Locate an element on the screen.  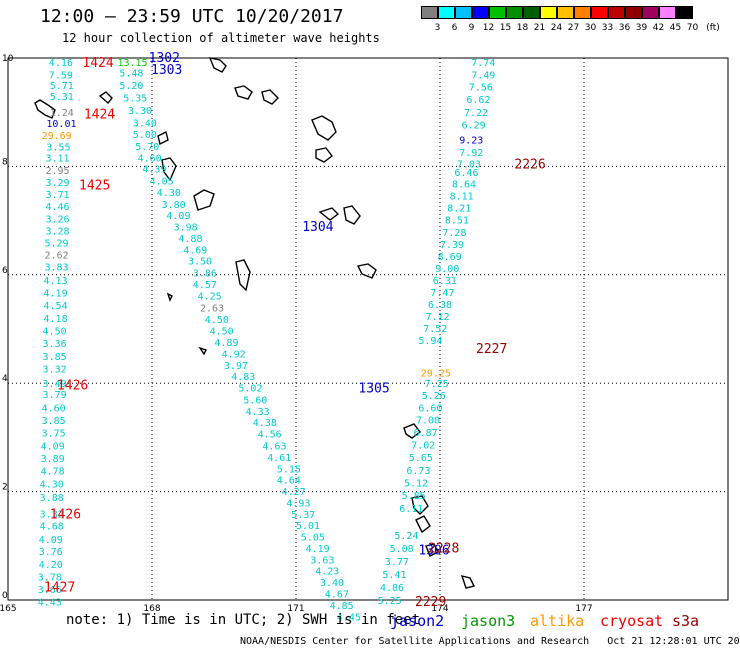
swh-value: 2.95 is located at coordinates (57, 171).